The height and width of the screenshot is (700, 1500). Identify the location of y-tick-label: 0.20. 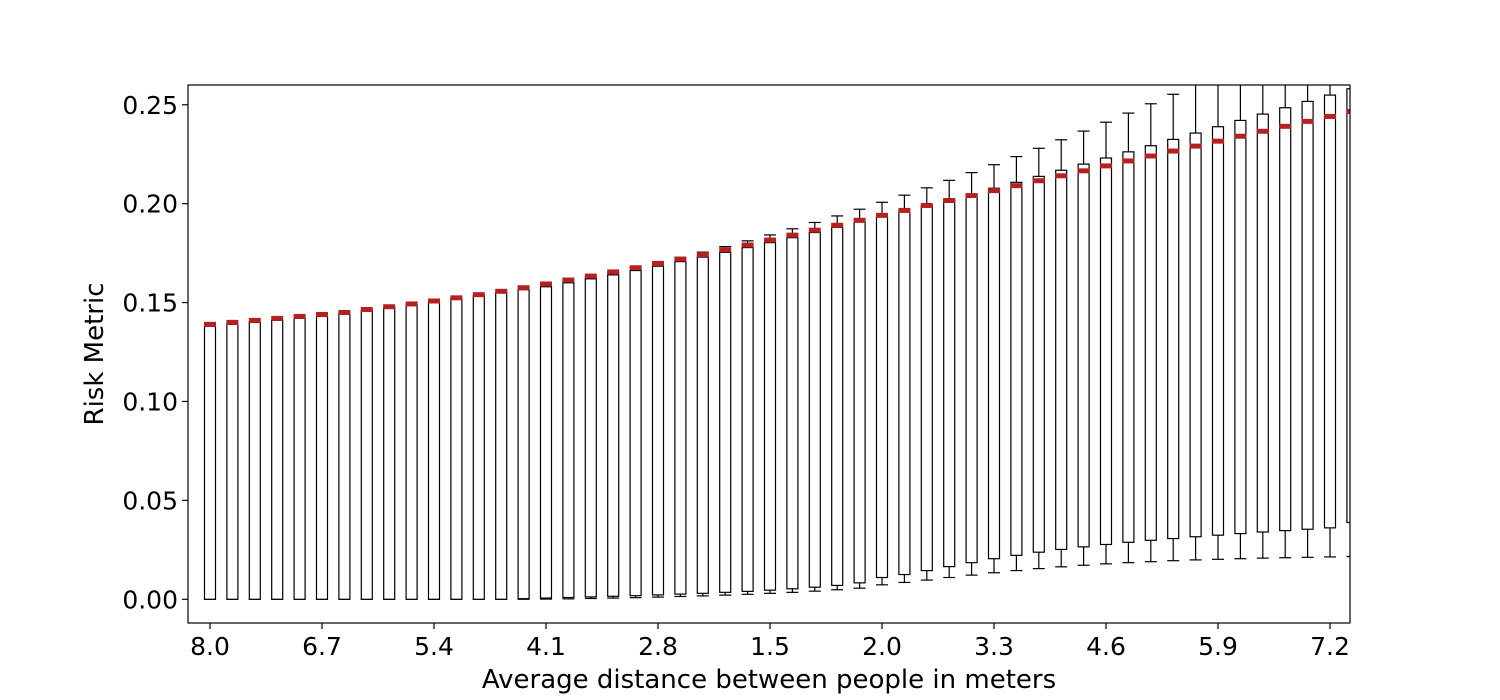
(150, 204).